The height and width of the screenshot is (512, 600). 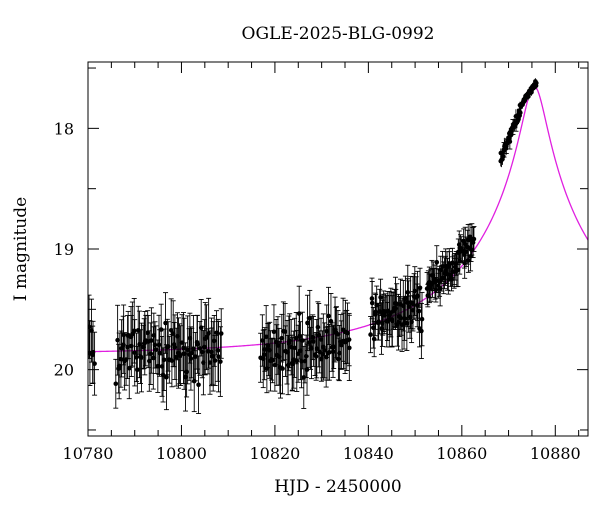 I want to click on x-axis-label: HJD - 2450000, so click(x=338, y=487).